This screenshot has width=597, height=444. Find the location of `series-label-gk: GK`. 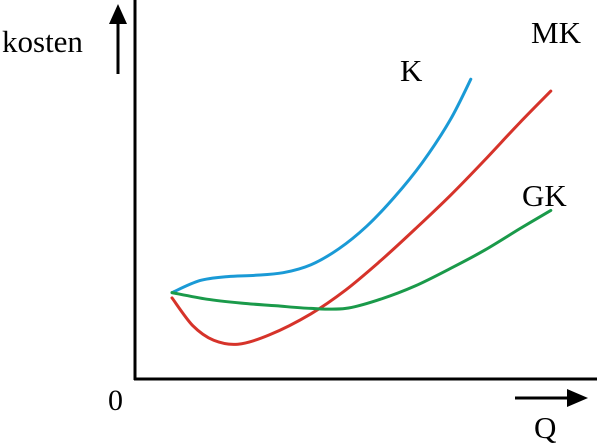

series-label-gk: GK is located at coordinates (544, 195).